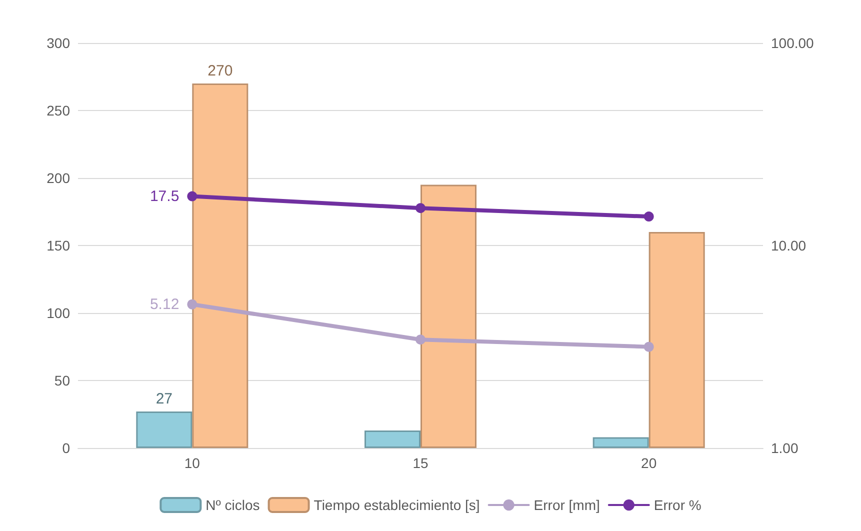  Describe the element at coordinates (164, 399) in the screenshot. I see `data-label: 27` at that location.